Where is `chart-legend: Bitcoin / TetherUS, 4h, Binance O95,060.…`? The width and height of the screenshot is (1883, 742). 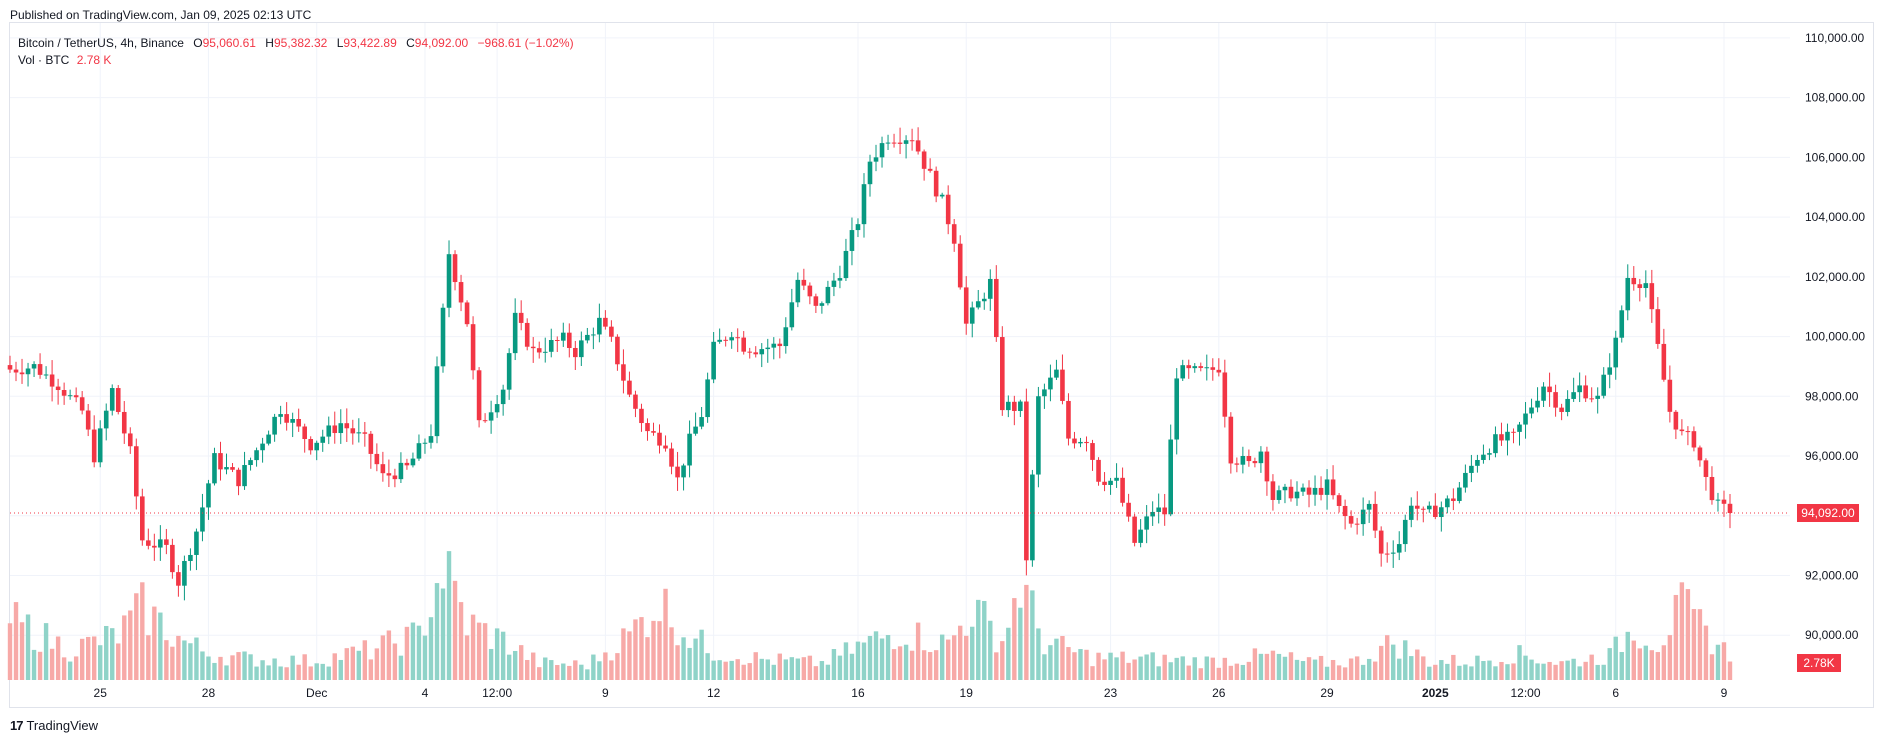 chart-legend: Bitcoin / TetherUS, 4h, Binance O95,060.… is located at coordinates (296, 52).